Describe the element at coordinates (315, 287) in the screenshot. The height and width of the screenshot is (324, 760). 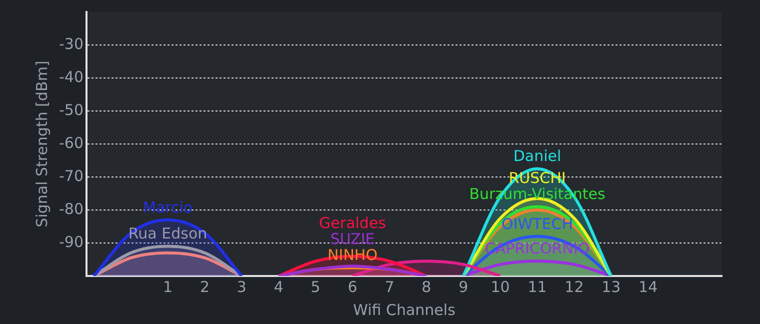
I see `x-tick-label: 5` at that location.